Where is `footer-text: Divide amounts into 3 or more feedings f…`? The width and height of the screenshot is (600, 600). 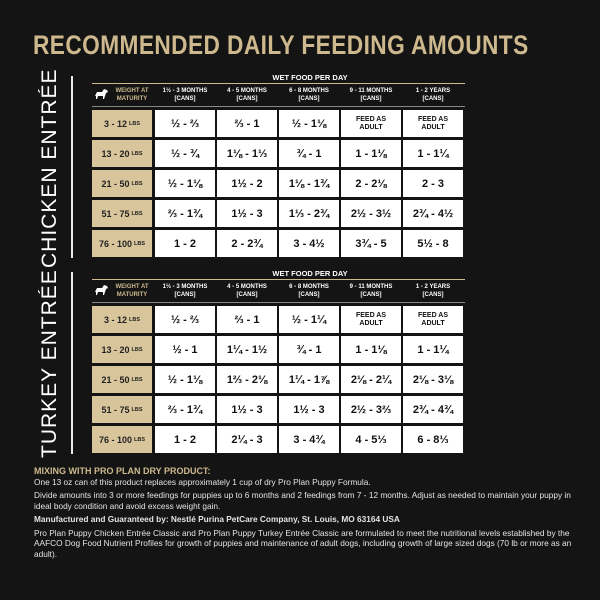
footer-text: Divide amounts into 3 or more feedings f… is located at coordinates (302, 500).